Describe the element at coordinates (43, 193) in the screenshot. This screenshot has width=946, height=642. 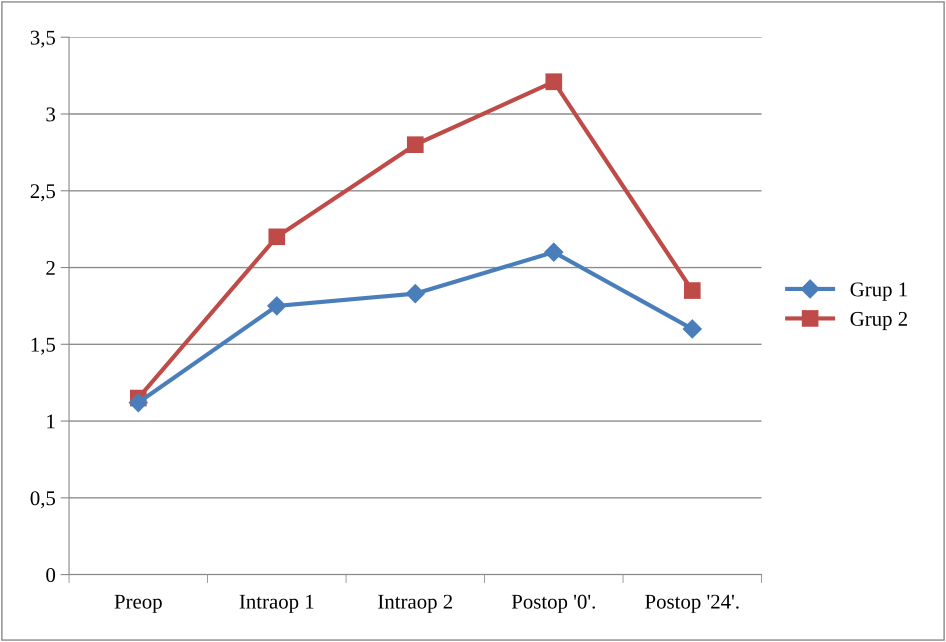
I see `y-tick-label: 2,5` at that location.